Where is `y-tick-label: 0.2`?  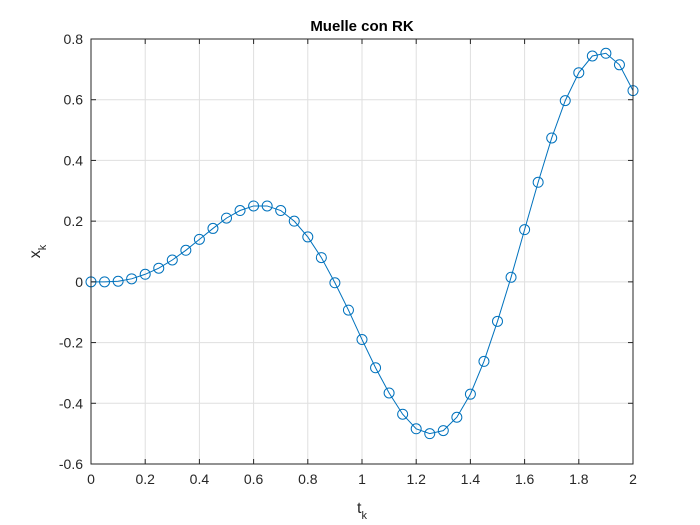 y-tick-label: 0.2 is located at coordinates (74, 221).